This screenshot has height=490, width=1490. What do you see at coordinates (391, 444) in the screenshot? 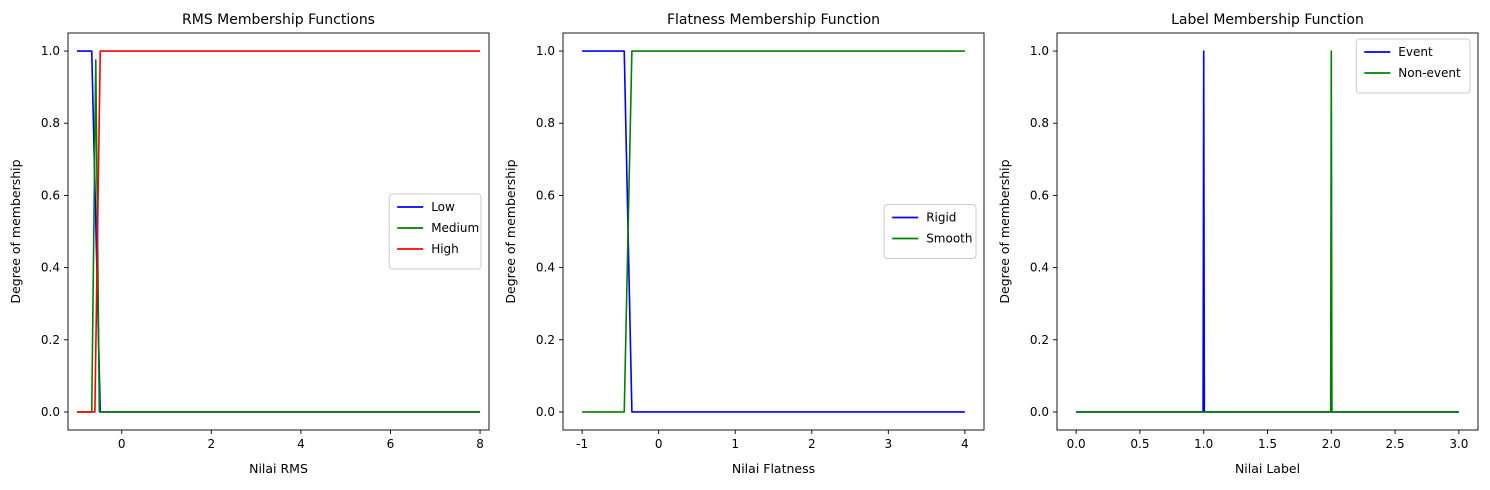
I see `x-tick-label: 6` at bounding box center [391, 444].